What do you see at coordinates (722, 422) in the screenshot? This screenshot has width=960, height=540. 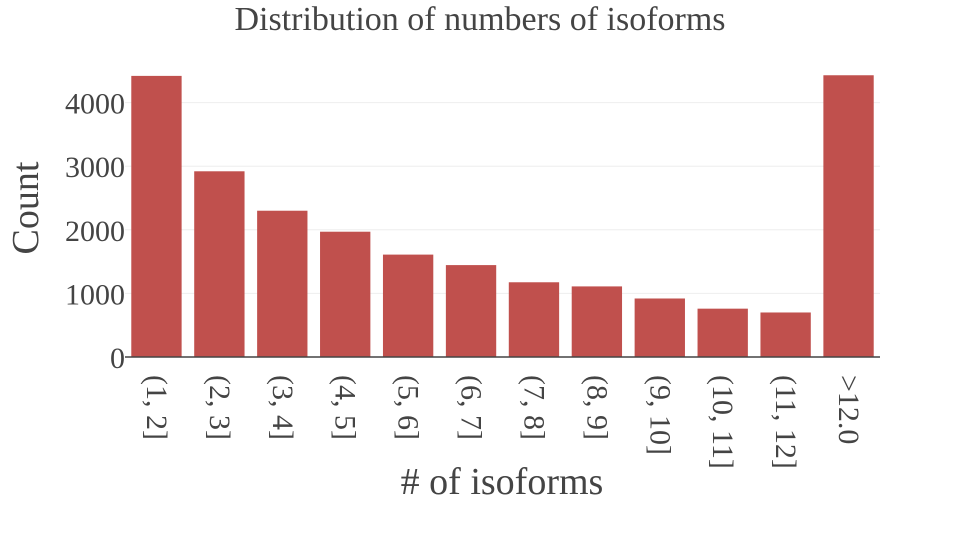 I see `x-tick-label: (10, 11]` at bounding box center [722, 422].